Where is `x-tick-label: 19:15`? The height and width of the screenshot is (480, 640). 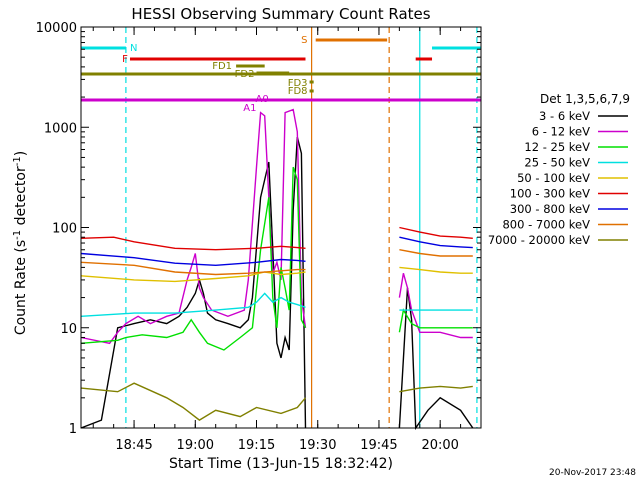 x-tick-label: 19:15 is located at coordinates (256, 445).